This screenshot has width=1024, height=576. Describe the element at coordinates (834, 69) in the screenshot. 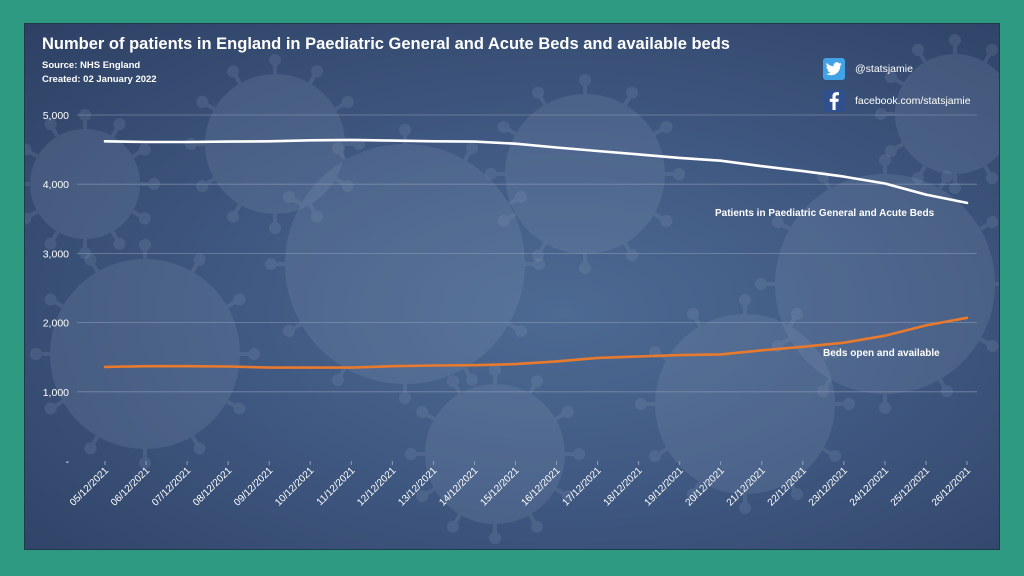

I see `twitter-icon` at that location.